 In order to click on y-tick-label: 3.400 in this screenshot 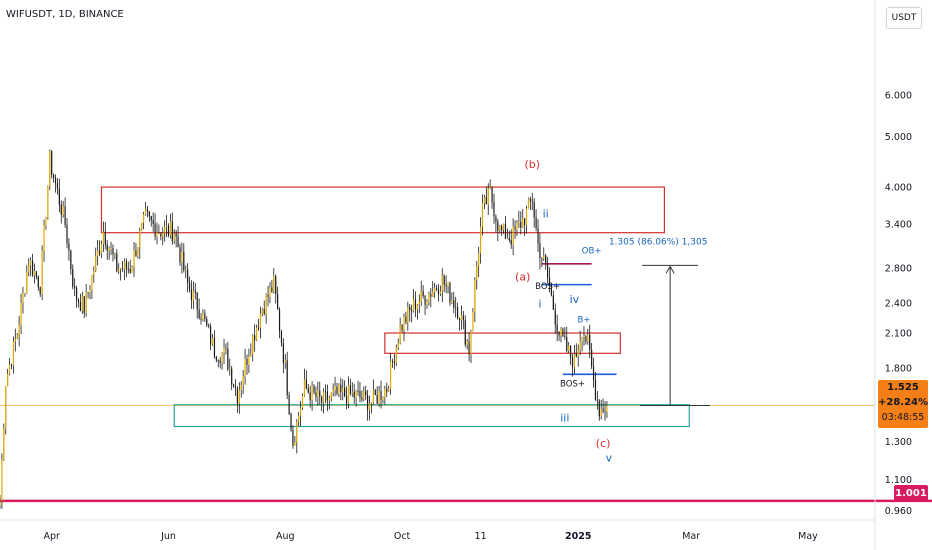, I will do `click(898, 224)`.